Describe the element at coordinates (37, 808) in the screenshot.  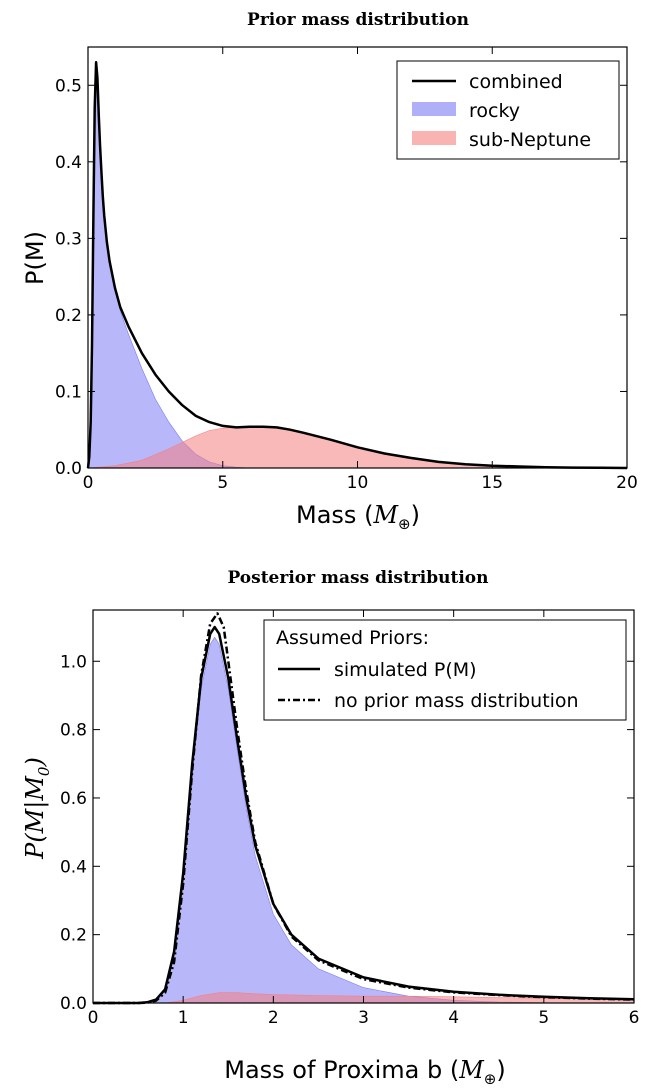
I see `y-axis-label: P(M|M0)` at that location.